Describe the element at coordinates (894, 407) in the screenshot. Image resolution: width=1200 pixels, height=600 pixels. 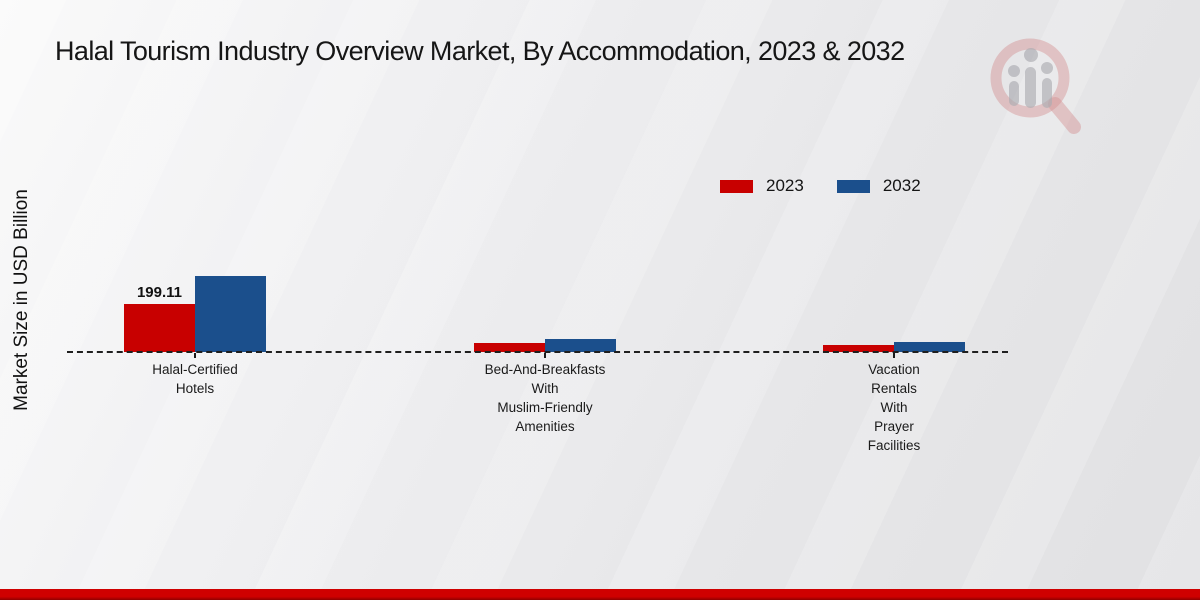
I see `x-axis-category-label-2: Vacation Rentals With Prayer Facilities` at that location.